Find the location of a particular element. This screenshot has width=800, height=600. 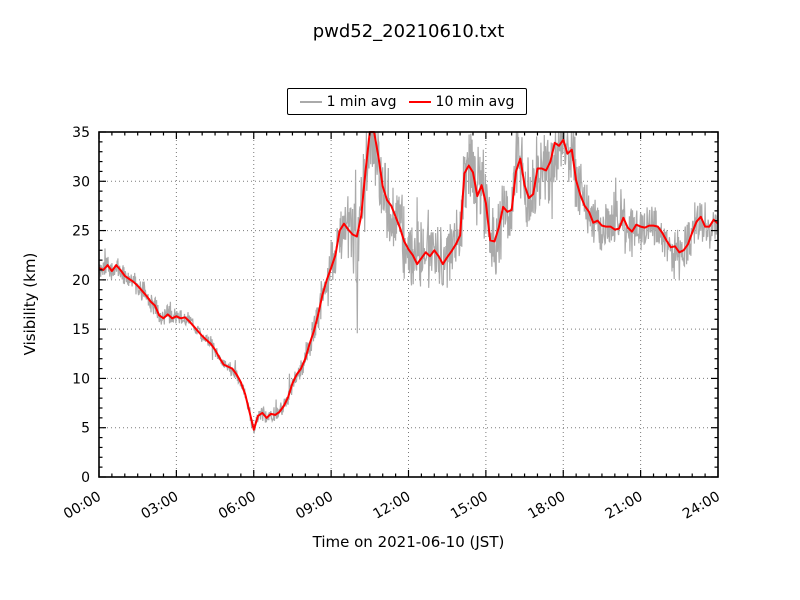

x-tick-label: 15:00 is located at coordinates (469, 506).